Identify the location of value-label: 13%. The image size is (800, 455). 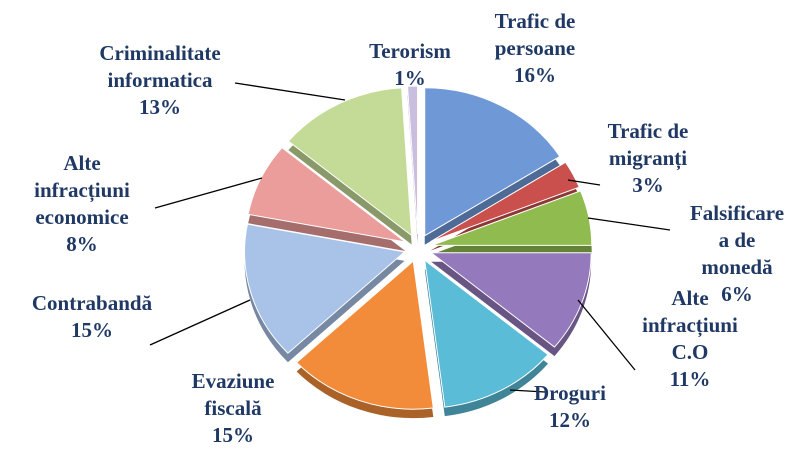
(160, 107).